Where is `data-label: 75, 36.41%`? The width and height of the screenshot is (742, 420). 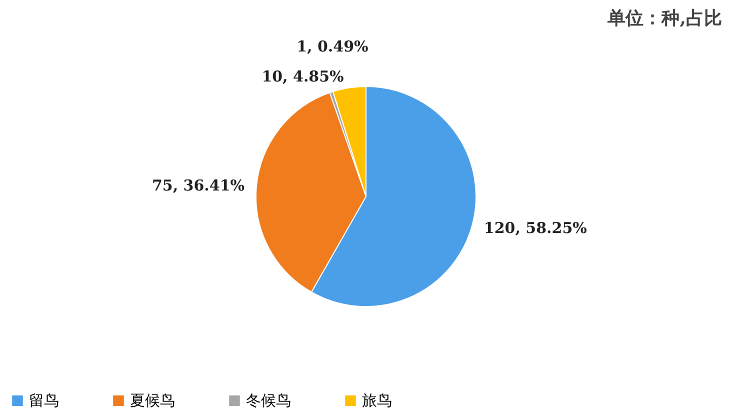
data-label: 75, 36.41% is located at coordinates (198, 185).